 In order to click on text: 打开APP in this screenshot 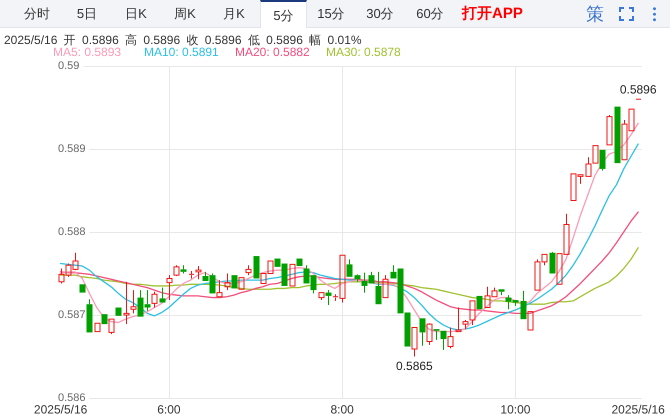, I will do `click(492, 14)`.